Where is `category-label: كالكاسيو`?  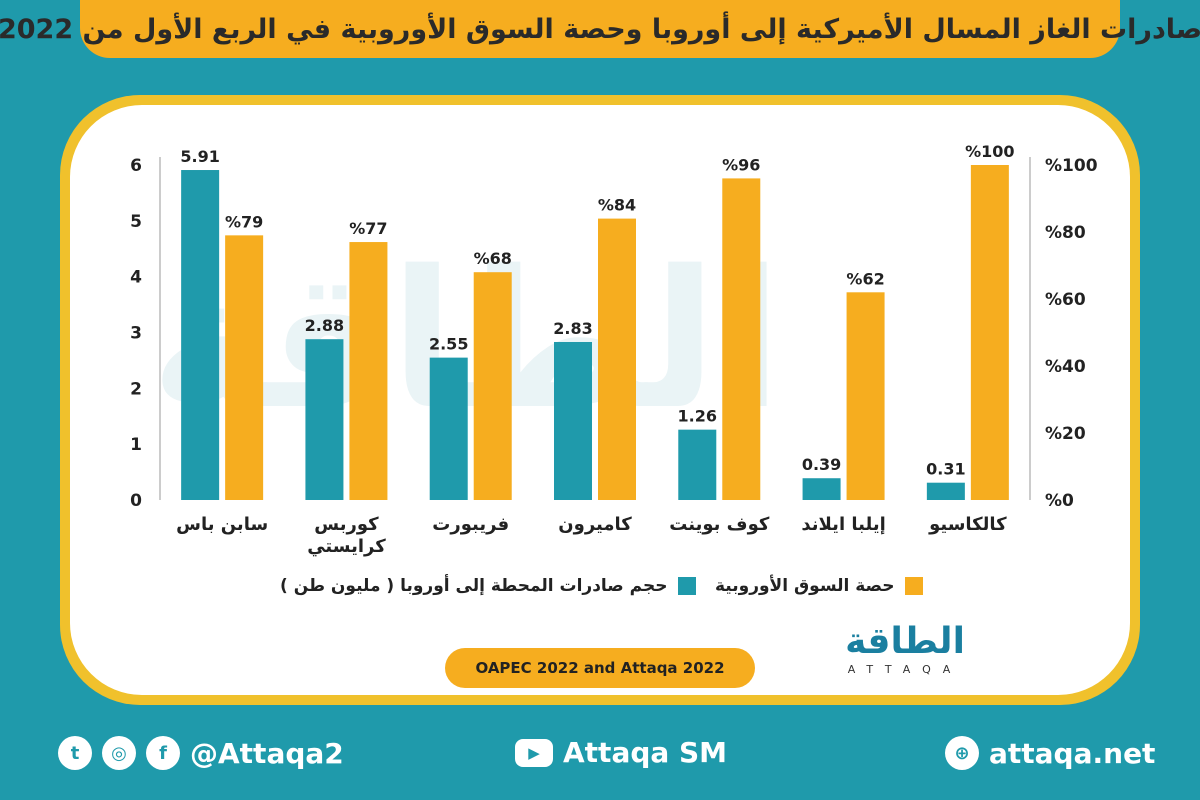 category-label: كالكاسيو is located at coordinates (967, 524).